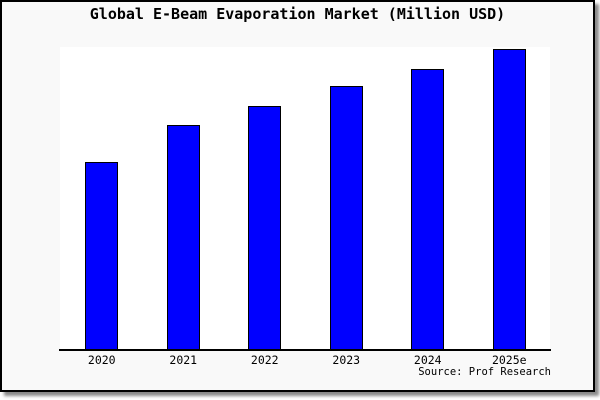 The image size is (600, 400). Describe the element at coordinates (183, 238) in the screenshot. I see `bar-2021` at that location.